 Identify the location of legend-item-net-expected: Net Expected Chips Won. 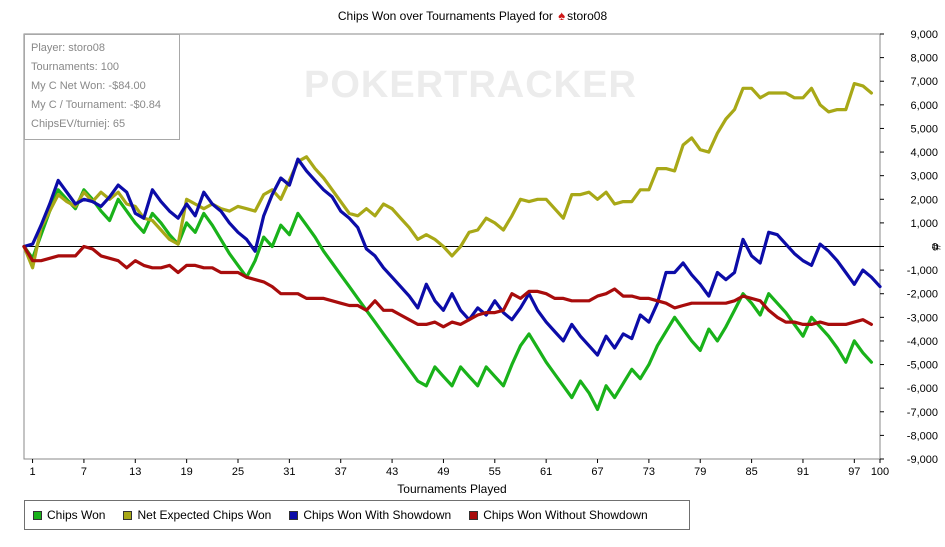
(197, 515).